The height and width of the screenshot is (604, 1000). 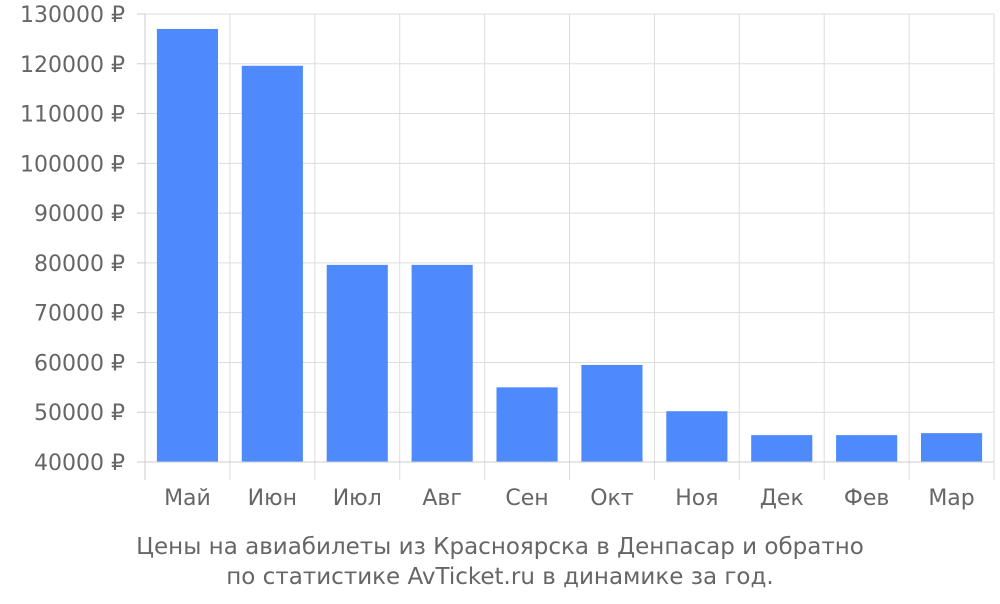 What do you see at coordinates (187, 498) in the screenshot?
I see `x-tick-label: Май` at bounding box center [187, 498].